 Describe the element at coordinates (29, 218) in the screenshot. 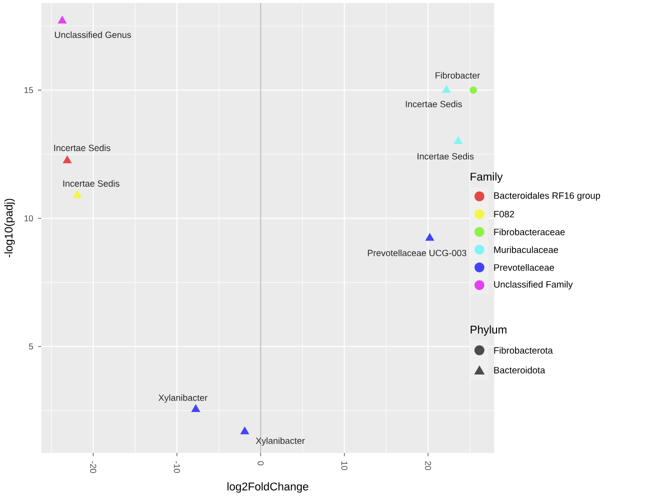

I see `y-tick-label: 10` at that location.